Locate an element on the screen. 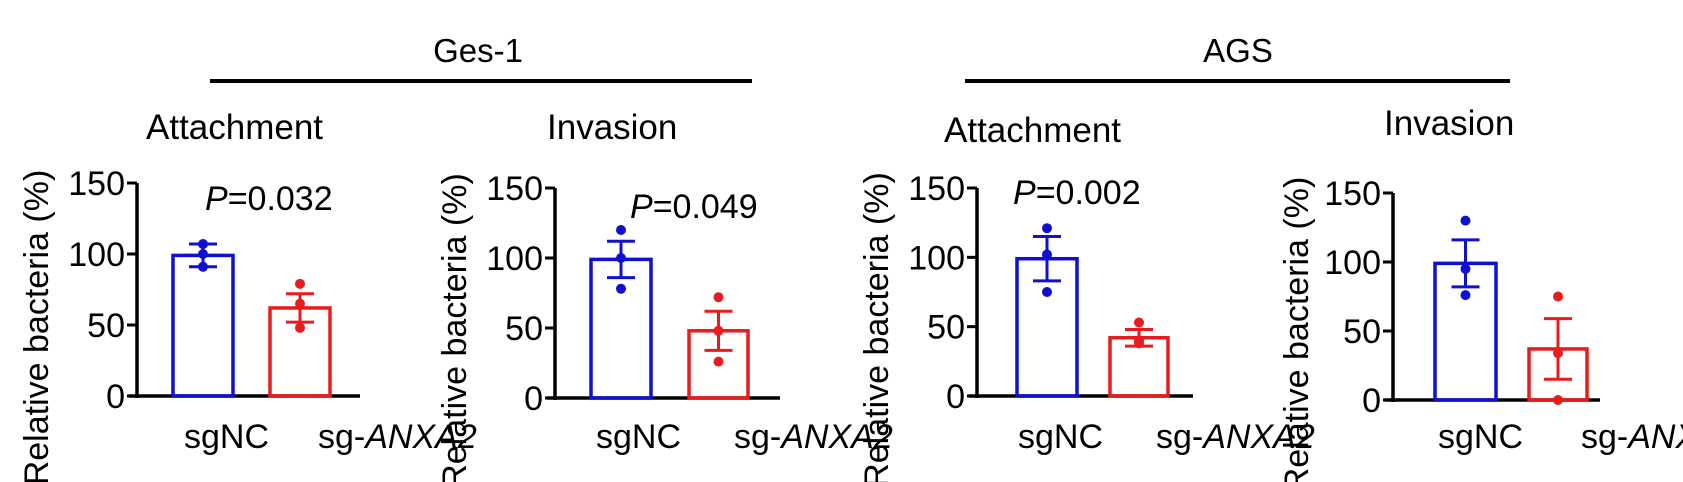 This screenshot has width=1683, height=482. p-value-annotation: P=0.049 is located at coordinates (694, 207).